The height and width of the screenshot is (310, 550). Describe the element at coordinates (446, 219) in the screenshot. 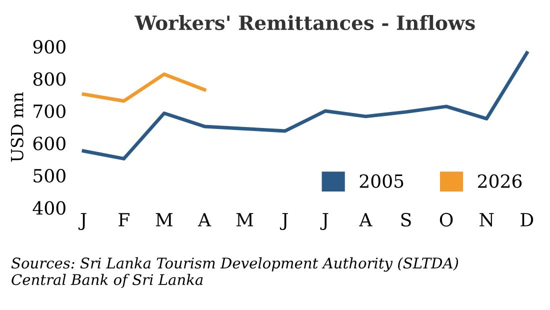

I see `x-tick-label: O` at that location.